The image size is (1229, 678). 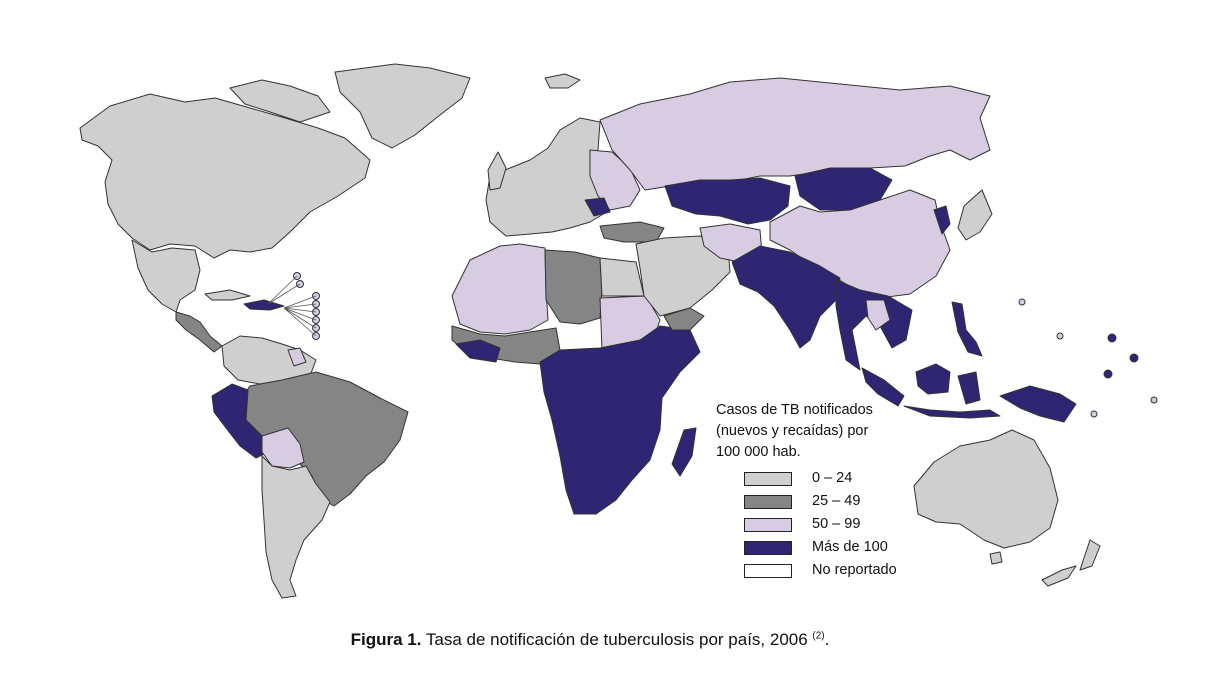 I want to click on region-turkey, so click(x=632, y=232).